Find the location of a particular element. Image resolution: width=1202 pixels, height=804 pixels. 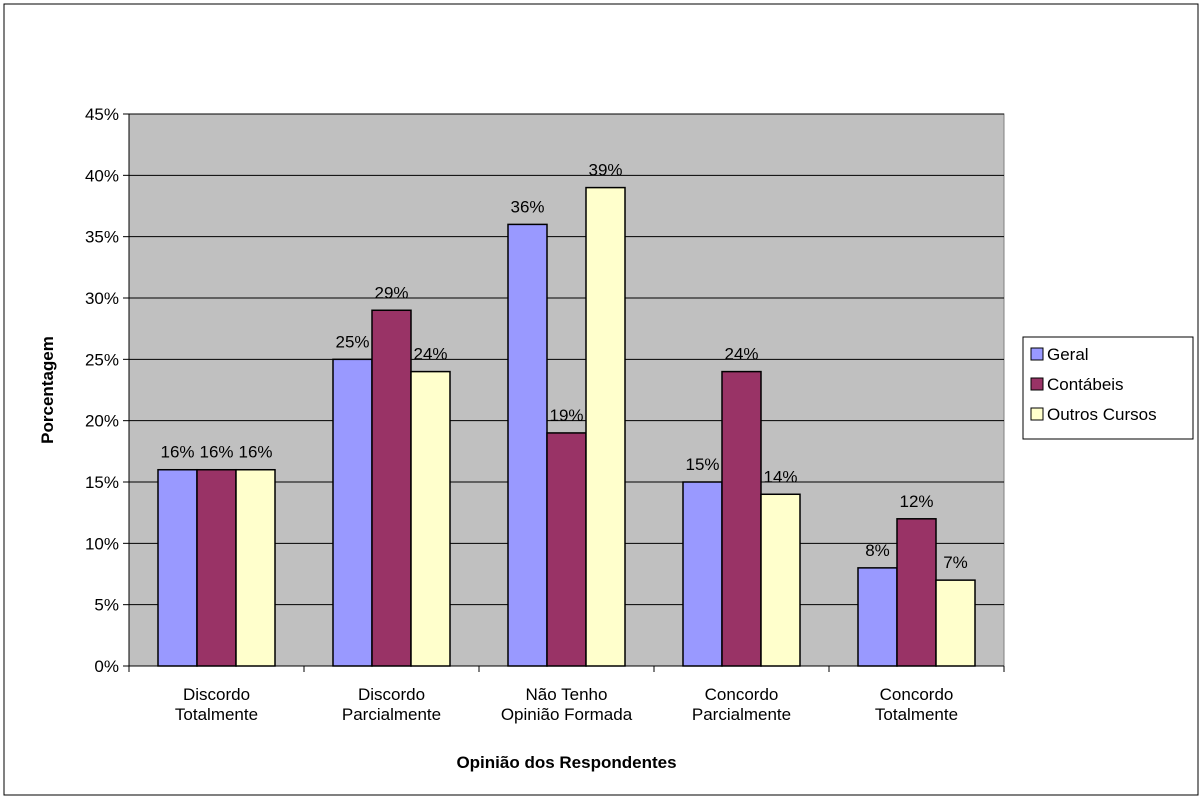

data-label: 8% is located at coordinates (877, 550).